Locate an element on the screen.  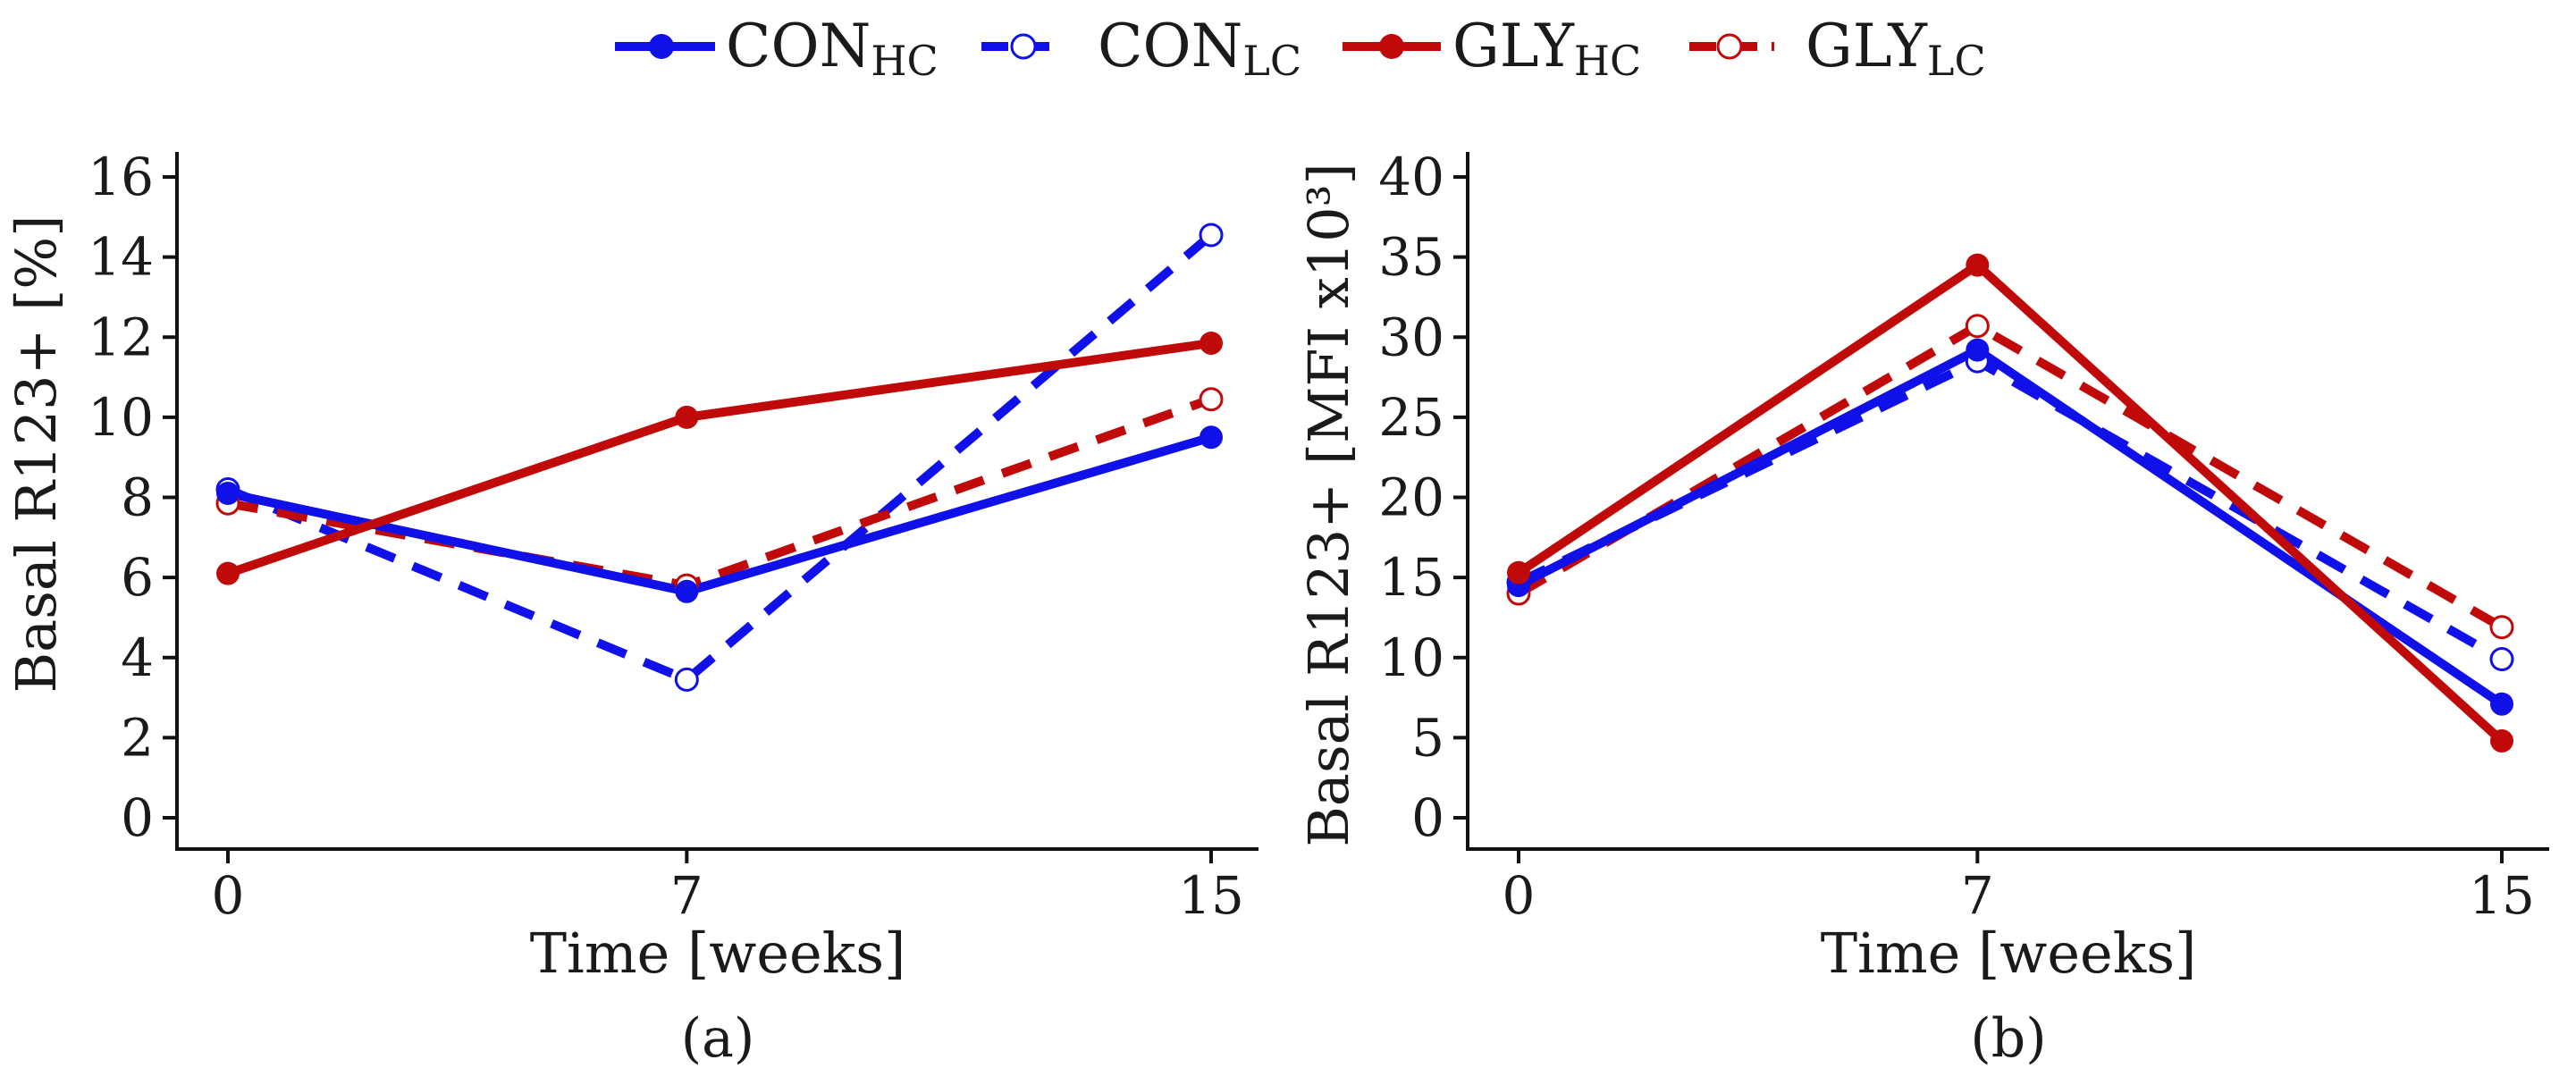
y-tick-label: 6 is located at coordinates (137, 577).